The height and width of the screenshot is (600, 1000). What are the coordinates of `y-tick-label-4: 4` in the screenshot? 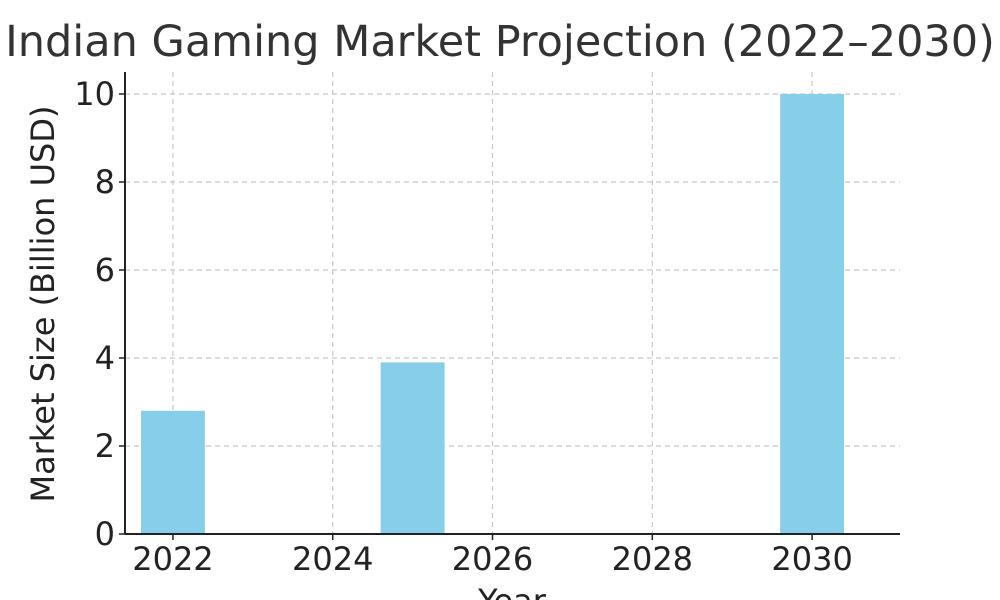 It's located at (105, 358).